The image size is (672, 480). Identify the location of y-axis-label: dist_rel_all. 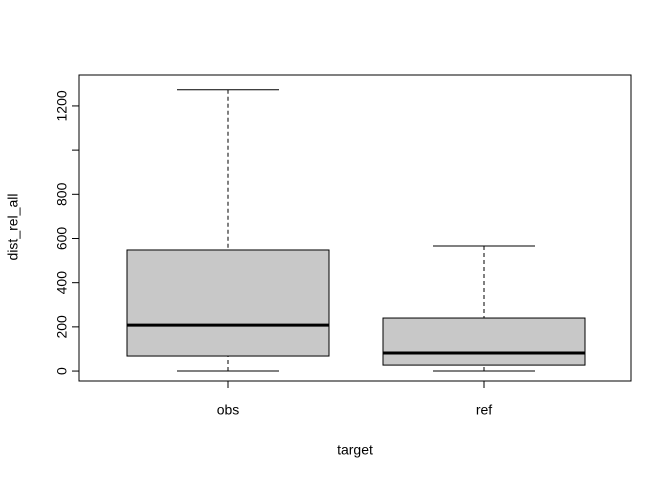
(13, 227).